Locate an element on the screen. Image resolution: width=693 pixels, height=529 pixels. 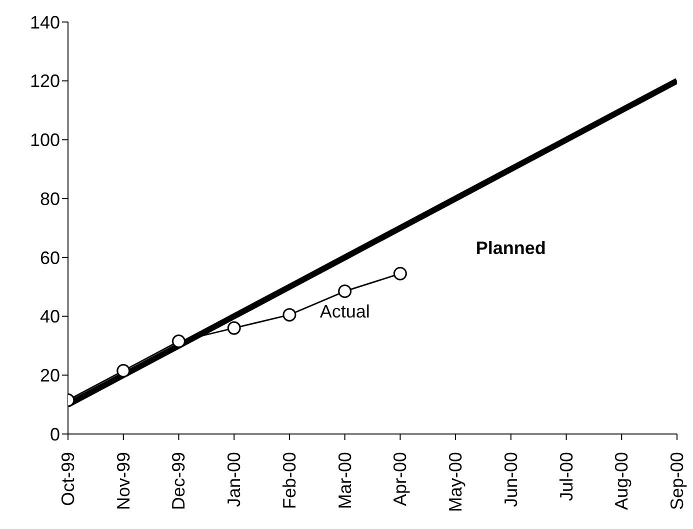
x-tick-label: Apr-00 is located at coordinates (400, 479).